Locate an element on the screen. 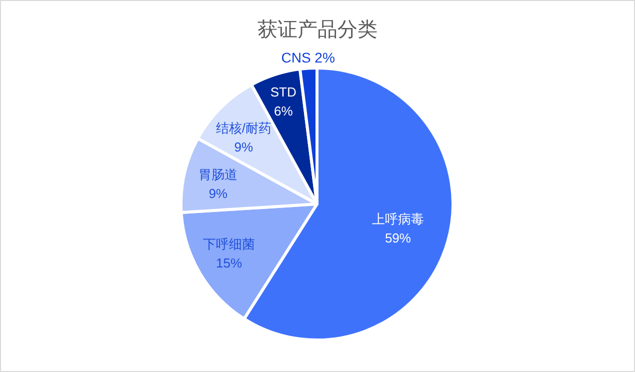  slice-label: 胃肠道 is located at coordinates (218, 174).